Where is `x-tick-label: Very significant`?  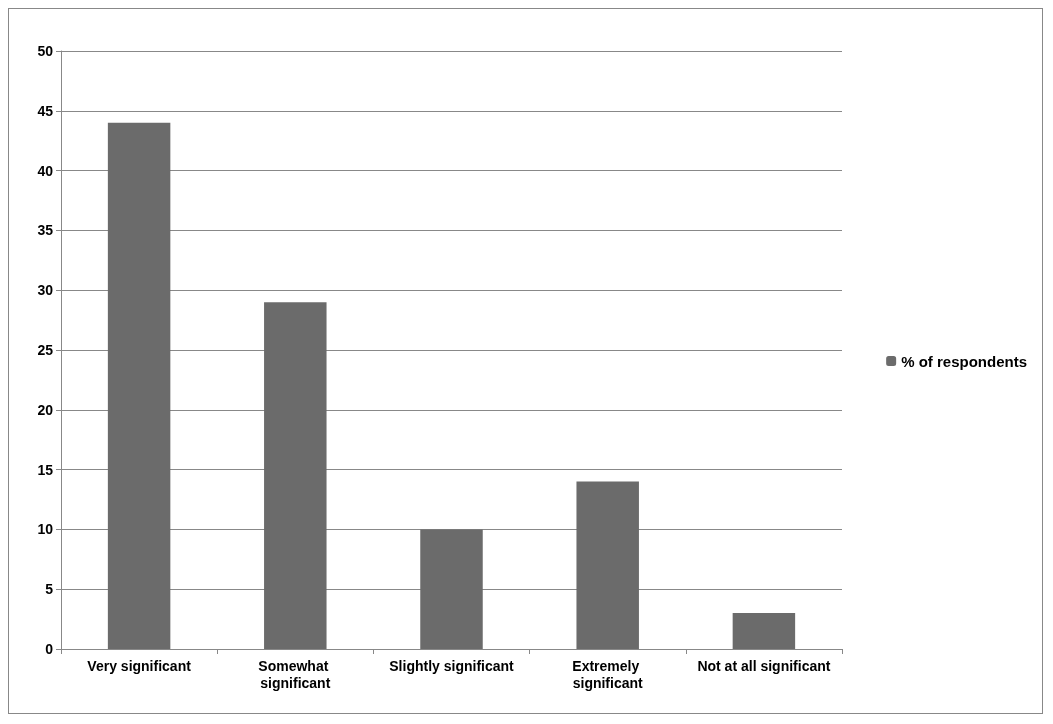
x-tick-label: Very significant is located at coordinates (139, 665).